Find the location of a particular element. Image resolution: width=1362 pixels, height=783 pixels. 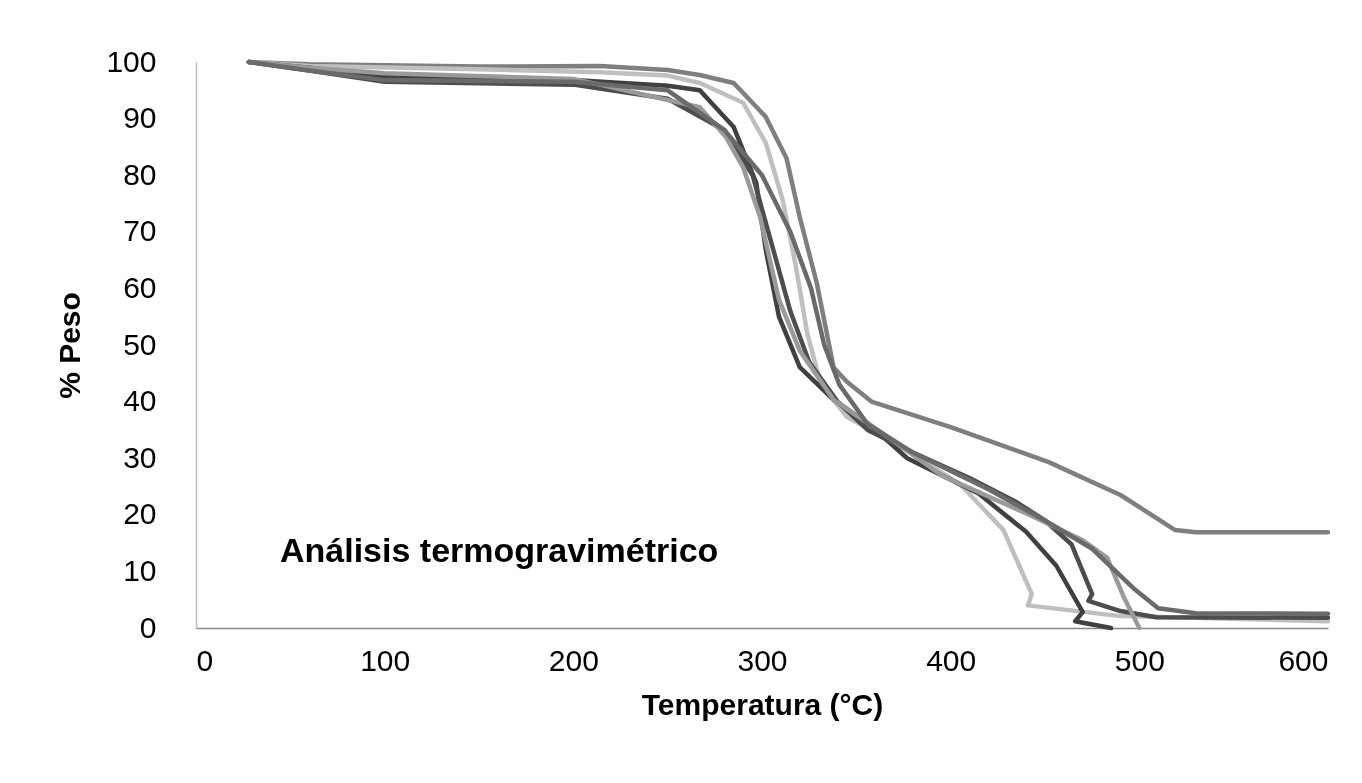

x-tick-label: 100 is located at coordinates (385, 660).